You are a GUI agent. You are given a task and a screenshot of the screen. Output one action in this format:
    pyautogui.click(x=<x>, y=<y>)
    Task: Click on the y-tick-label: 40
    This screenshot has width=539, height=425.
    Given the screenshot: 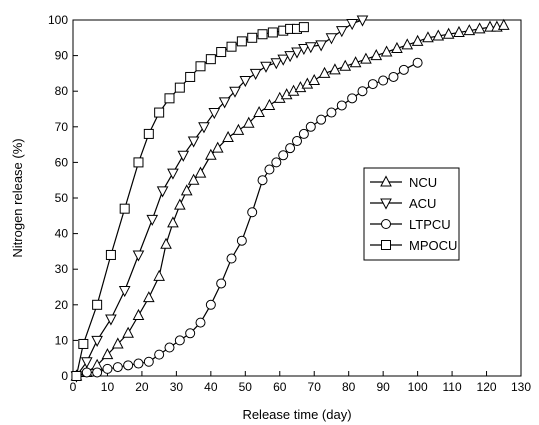 What is the action you would take?
    pyautogui.click(x=62, y=234)
    